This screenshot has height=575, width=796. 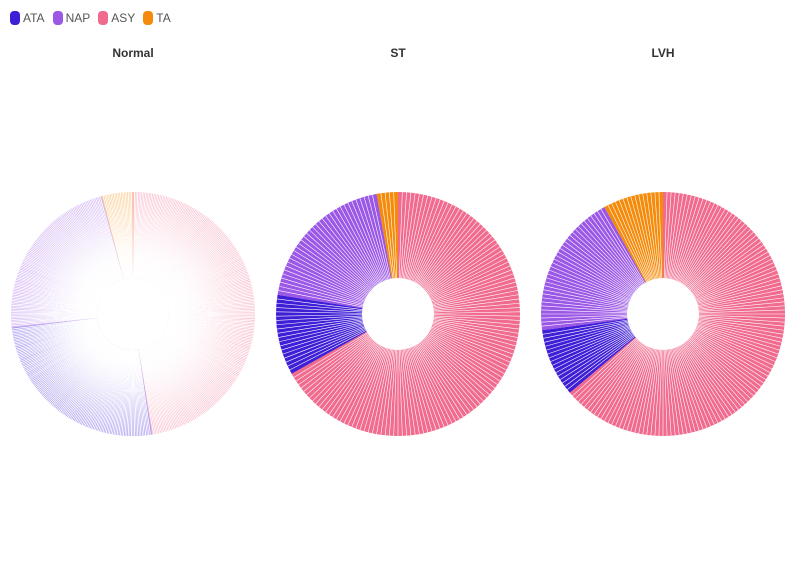 I want to click on legend-item-ata: ATA, so click(x=27, y=18).